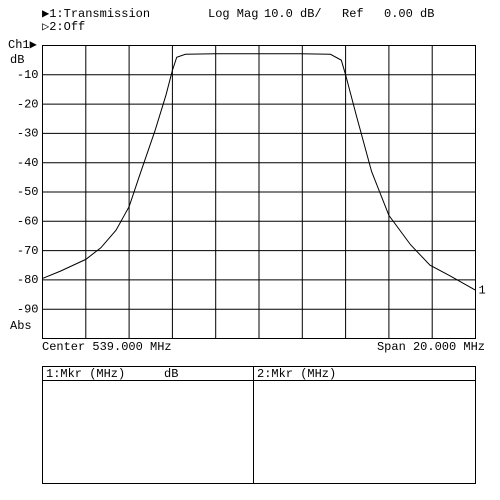  Describe the element at coordinates (17, 60) in the screenshot. I see `y-unit: dB` at that location.